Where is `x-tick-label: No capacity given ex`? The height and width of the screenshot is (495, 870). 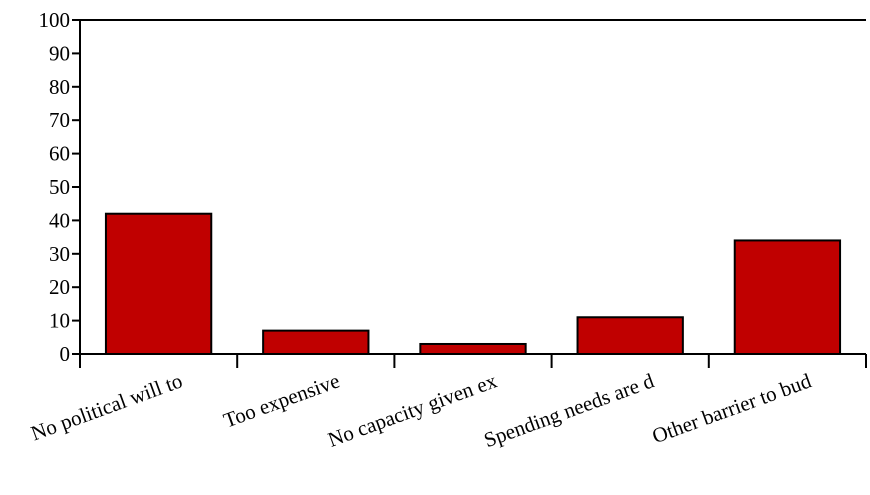
x-tick-label: No capacity given ex is located at coordinates (413, 410).